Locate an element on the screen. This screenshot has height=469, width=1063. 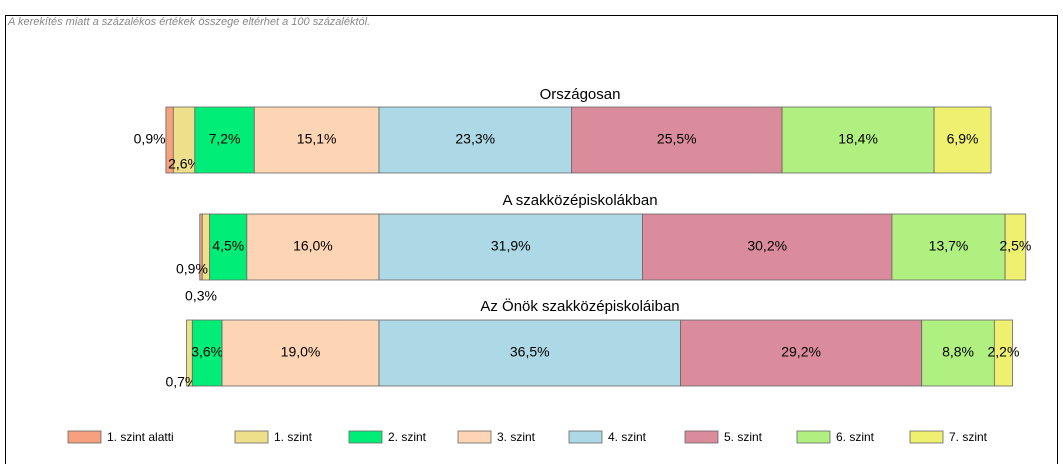
row-title: Az Önök szakközépiskoláiban is located at coordinates (579, 306).